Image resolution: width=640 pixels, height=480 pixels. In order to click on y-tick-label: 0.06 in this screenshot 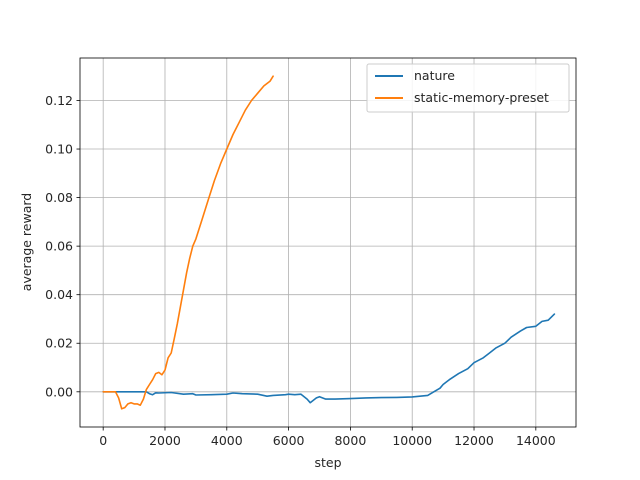, I will do `click(59, 246)`.